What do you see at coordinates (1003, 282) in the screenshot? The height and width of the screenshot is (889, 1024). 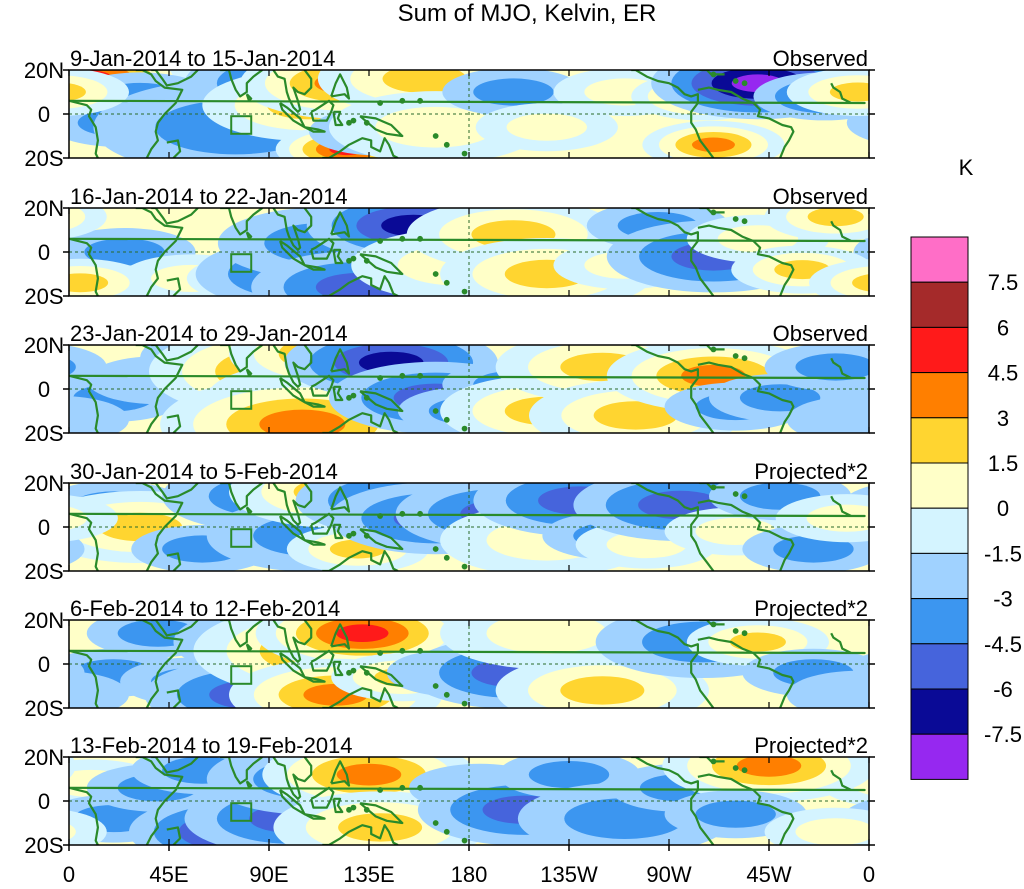 I see `colorbar-level-label: 7.5` at bounding box center [1003, 282].